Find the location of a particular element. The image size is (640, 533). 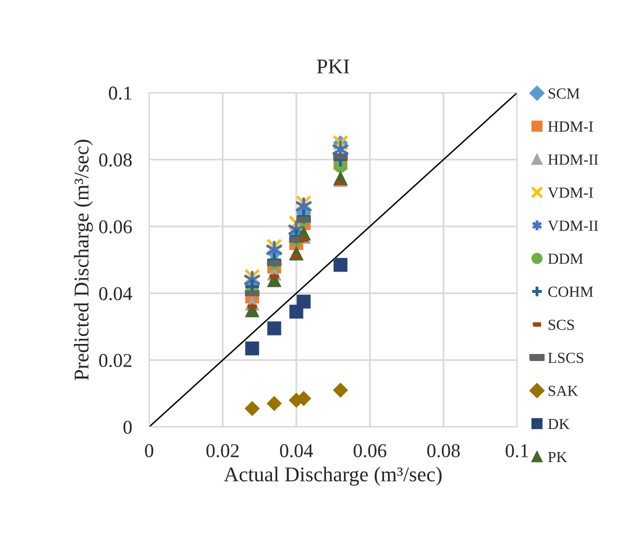

x-tick-label: 0.02 is located at coordinates (222, 451).